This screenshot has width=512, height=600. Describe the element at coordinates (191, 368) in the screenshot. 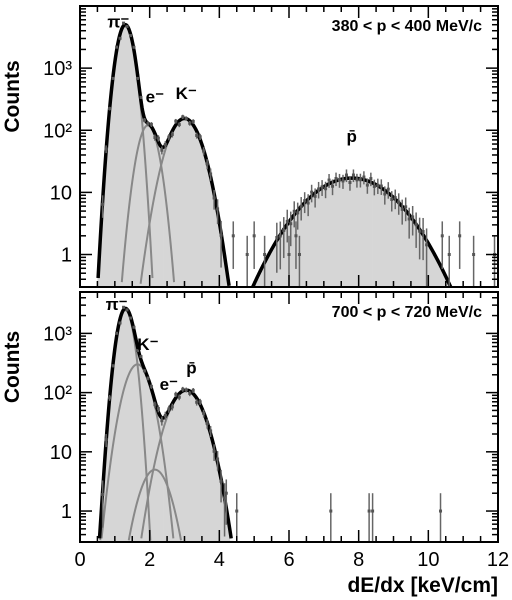

I see `peak-label: p̄` at that location.